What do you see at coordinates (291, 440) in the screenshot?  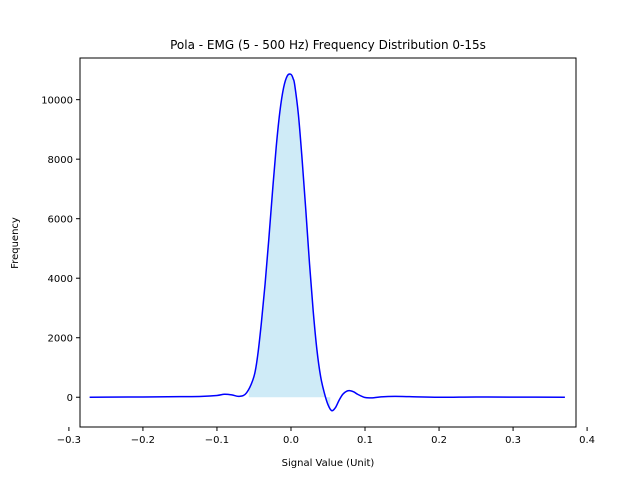 I see `x-tick-label: 0.0` at bounding box center [291, 440].